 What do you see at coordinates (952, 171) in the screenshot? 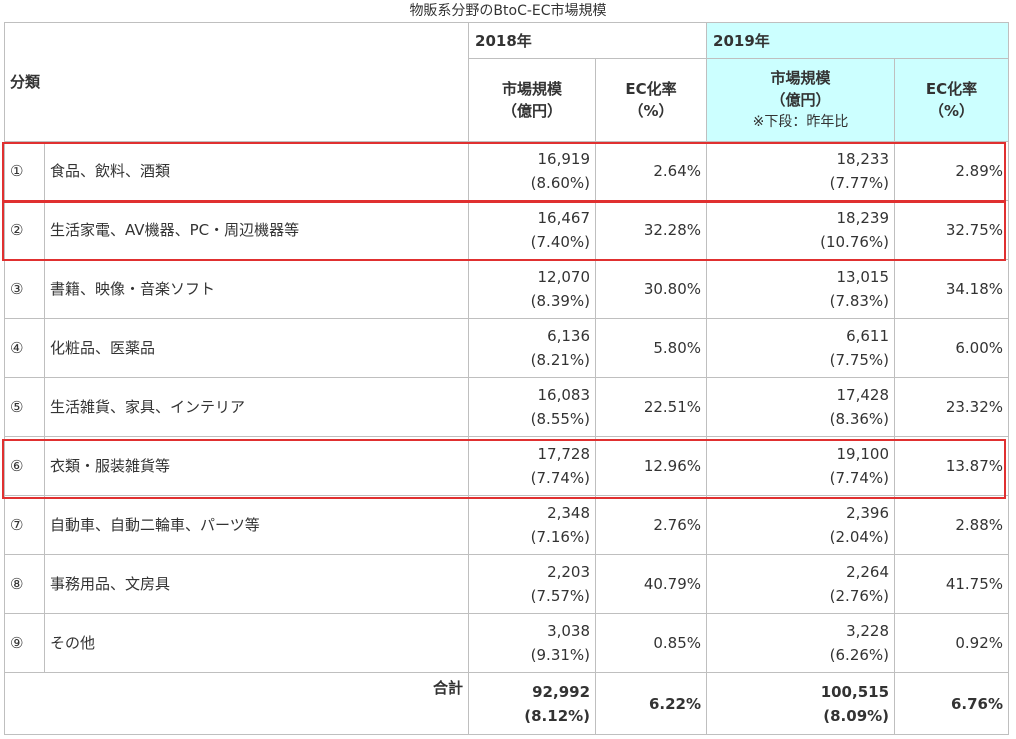
I see `ec-rate-2019: 2.89%` at bounding box center [952, 171].